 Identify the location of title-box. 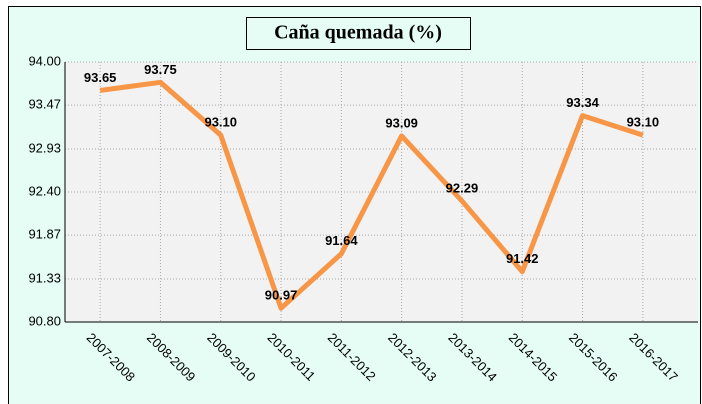
(358, 33).